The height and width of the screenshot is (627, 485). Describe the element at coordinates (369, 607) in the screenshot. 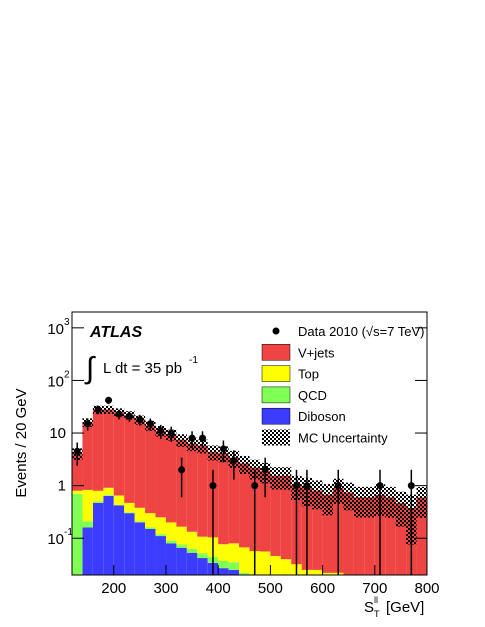

I see `x-axis-label: S` at that location.